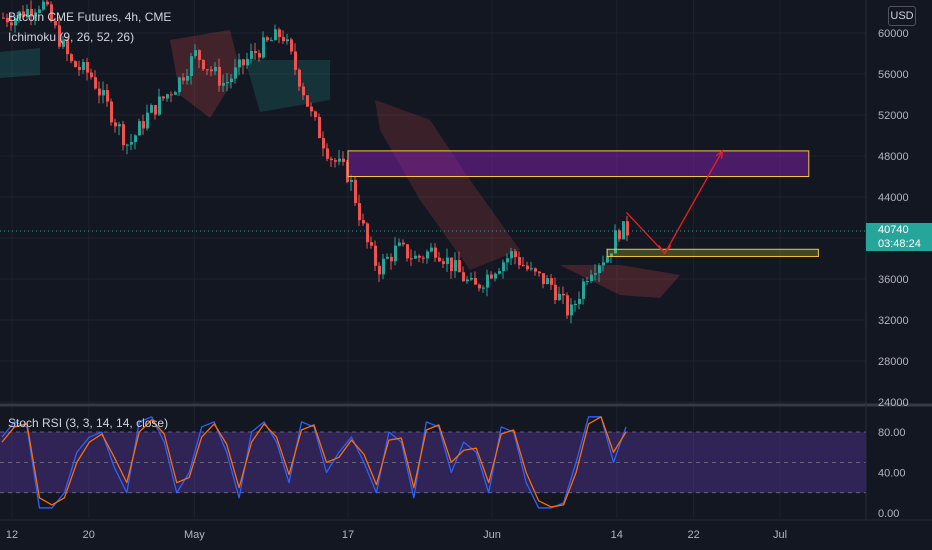 This screenshot has height=550, width=932. I want to click on time-tick-label: 22, so click(693, 535).